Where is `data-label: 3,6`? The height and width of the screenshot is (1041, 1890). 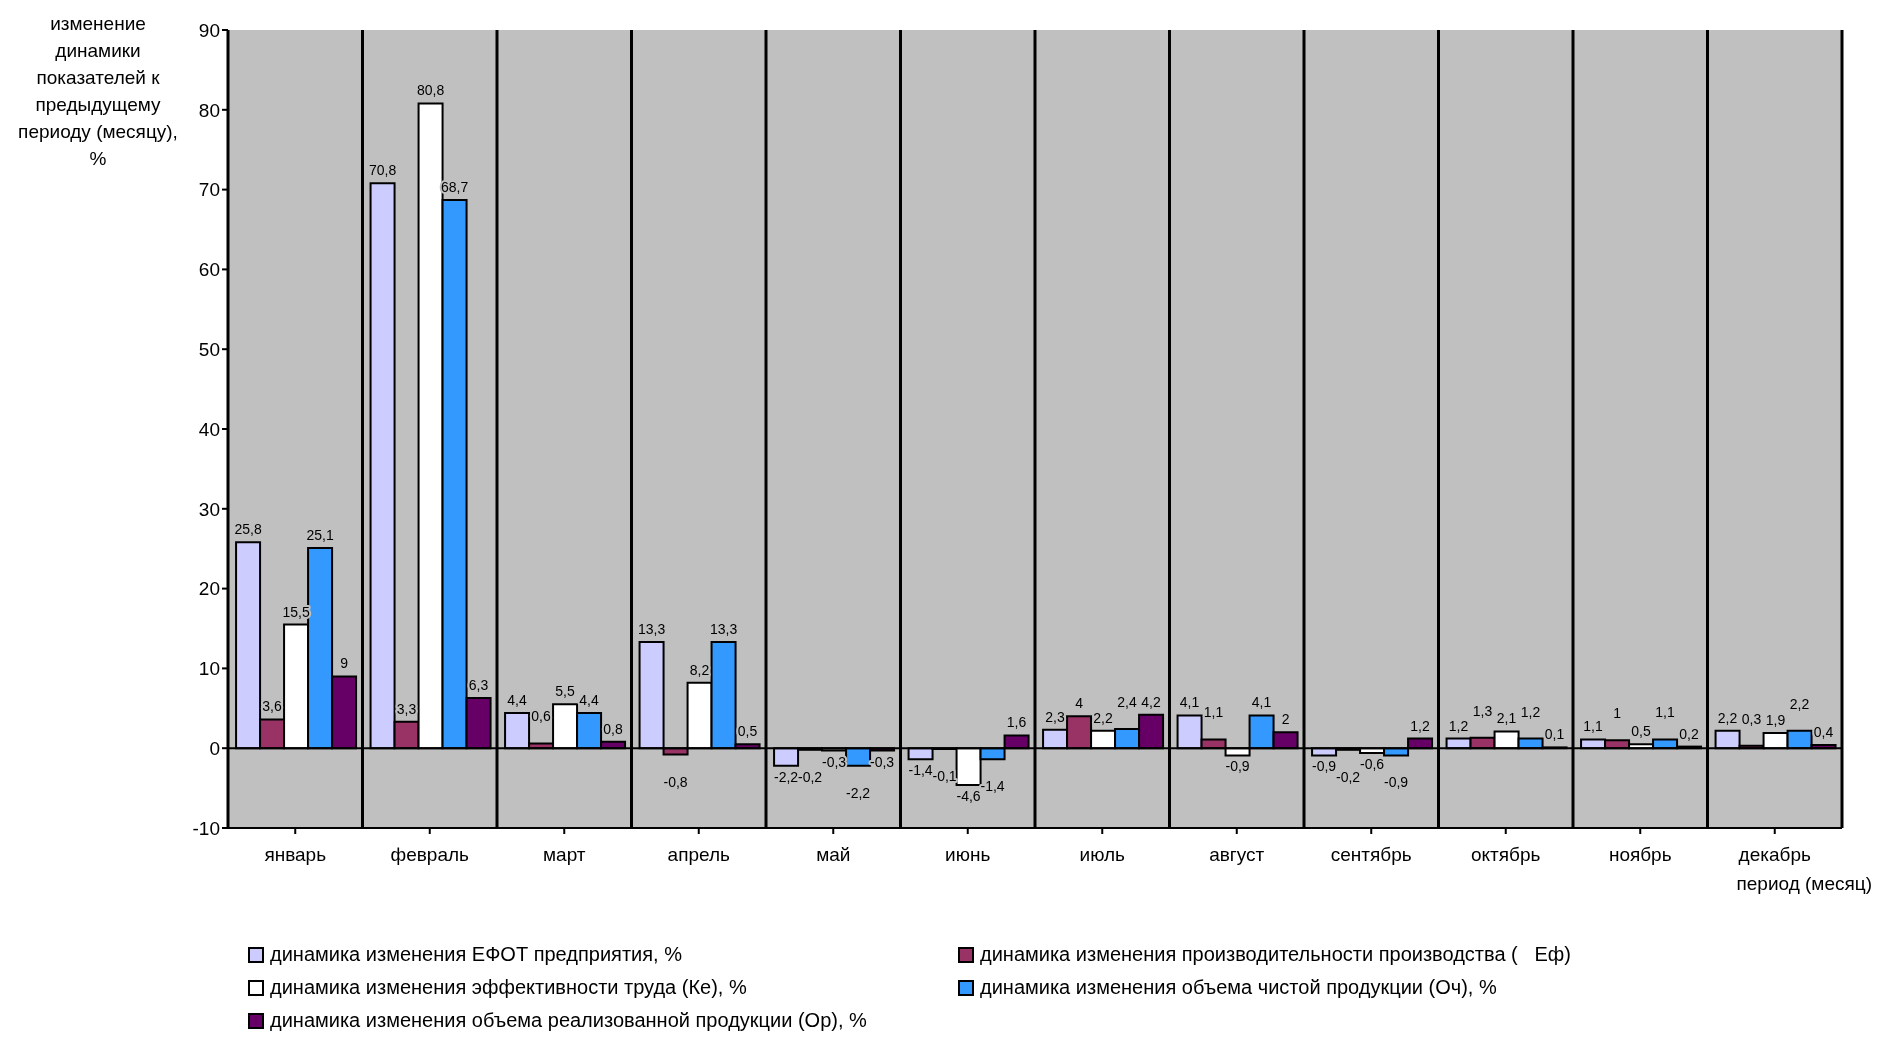 data-label: 3,6 is located at coordinates (272, 706).